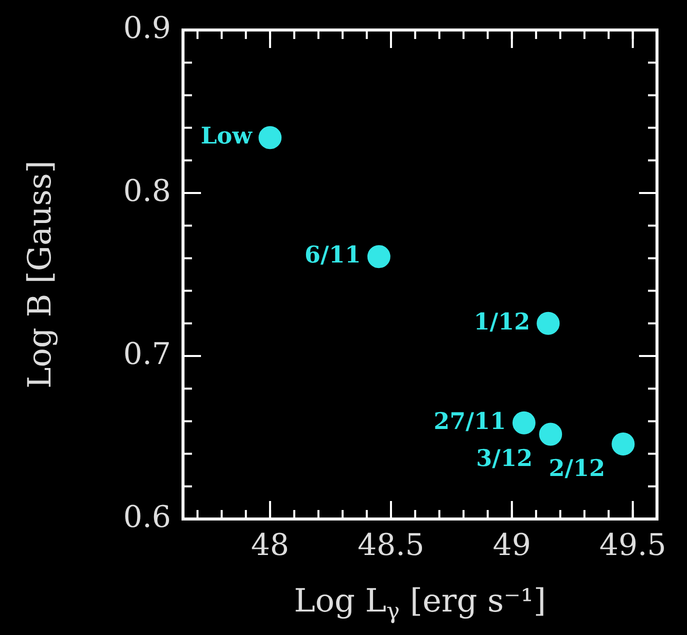  I want to click on annotation: 27/11, so click(470, 421).